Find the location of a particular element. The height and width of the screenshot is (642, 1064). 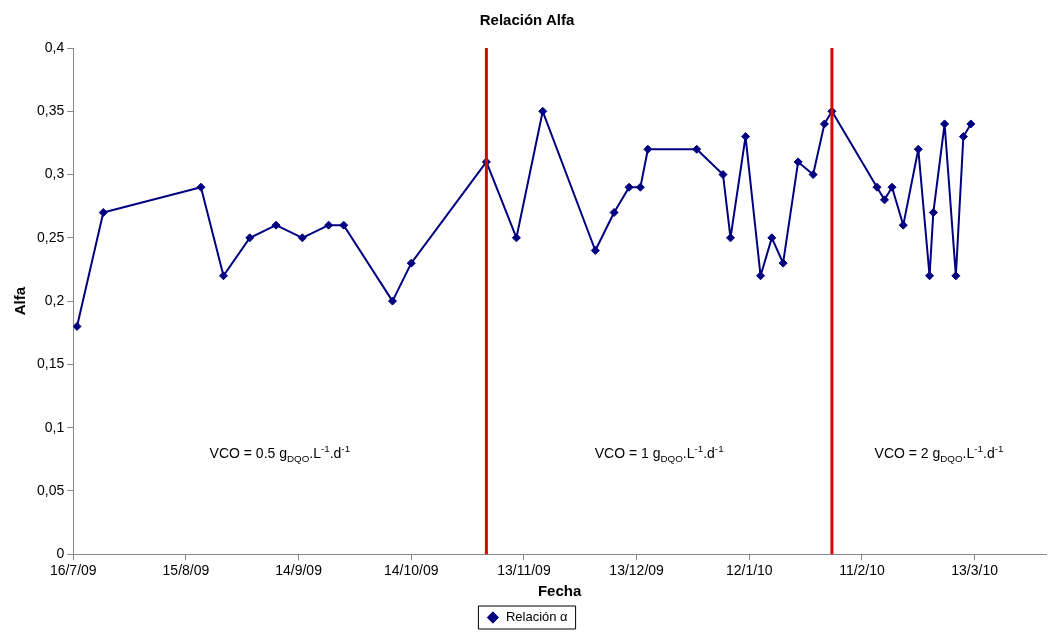

y-tick-label: 0,3 is located at coordinates (54, 173).